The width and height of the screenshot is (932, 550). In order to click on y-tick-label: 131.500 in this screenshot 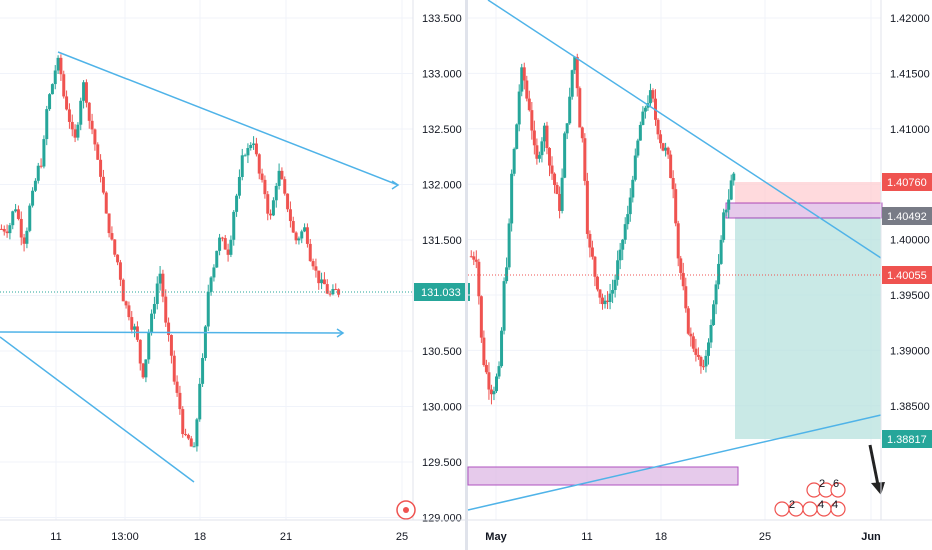, I will do `click(442, 241)`.